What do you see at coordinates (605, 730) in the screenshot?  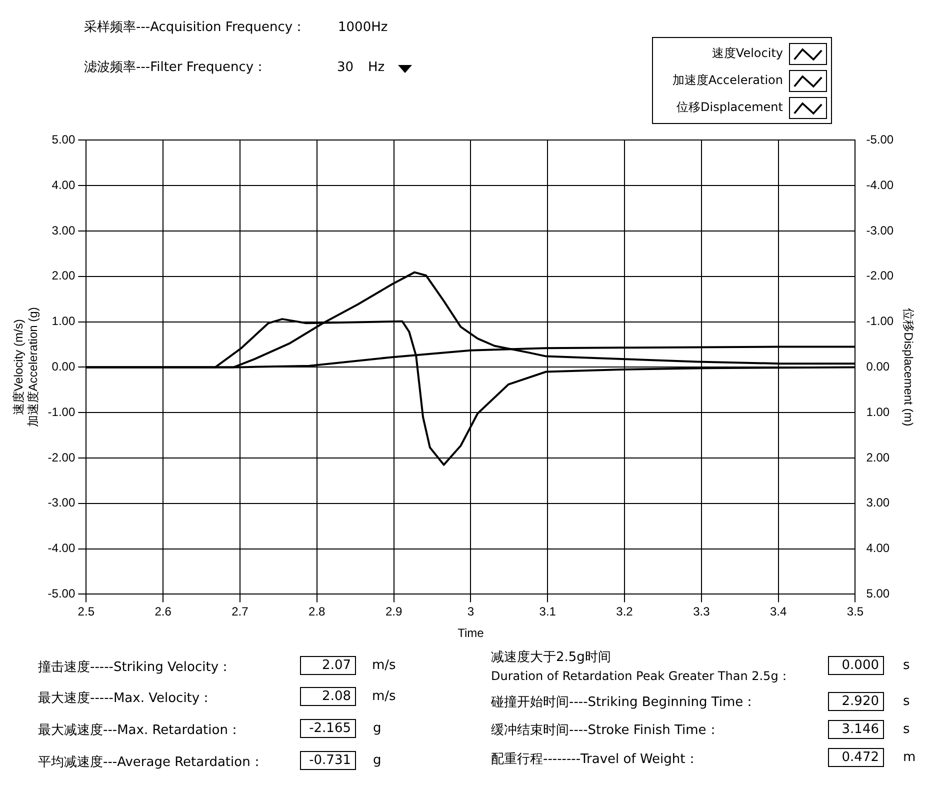 I see `text: 缓冲结束时间----Stroke Finish Time：` at bounding box center [605, 730].